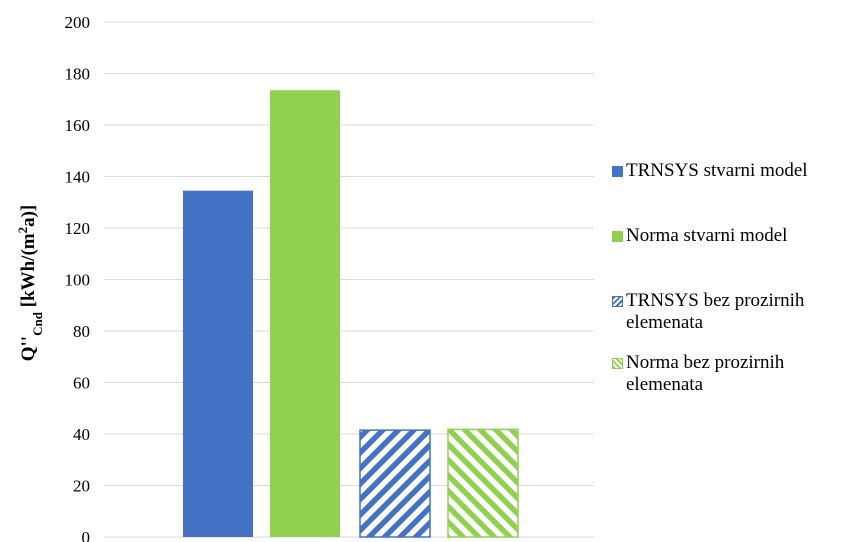  I want to click on y-label-sub: Cnd, so click(37, 323).